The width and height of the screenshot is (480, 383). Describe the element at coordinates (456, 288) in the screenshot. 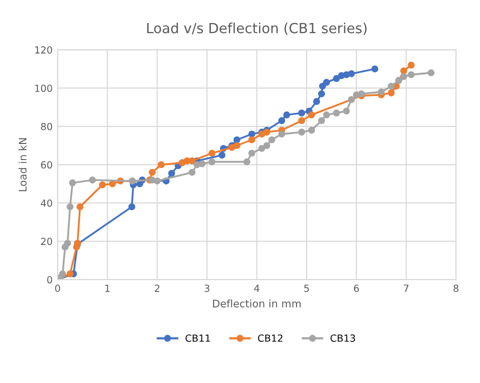

I see `x-tick-label: 8` at that location.